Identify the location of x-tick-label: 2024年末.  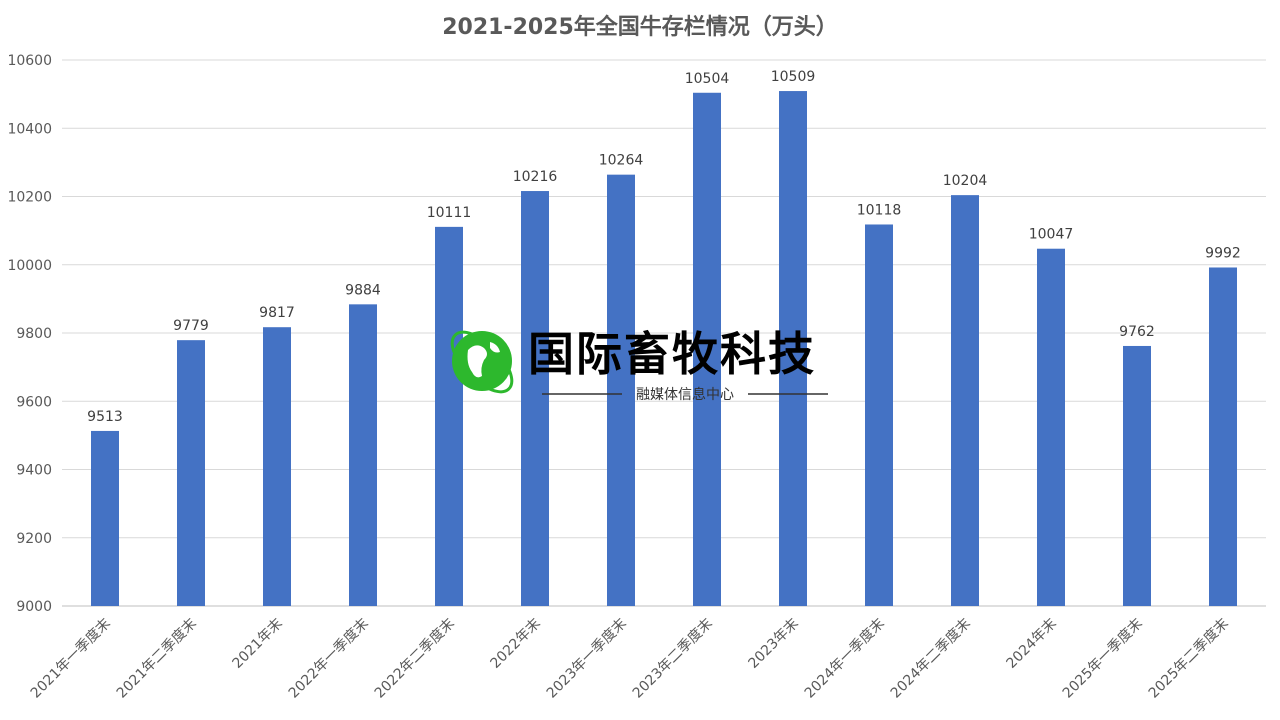
(1032, 644).